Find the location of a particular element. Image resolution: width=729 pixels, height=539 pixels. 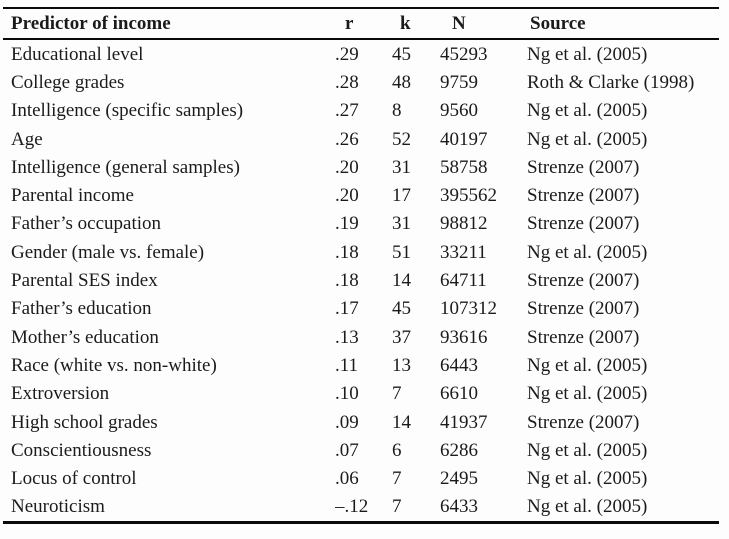

cell-n: 64711 is located at coordinates (463, 281).